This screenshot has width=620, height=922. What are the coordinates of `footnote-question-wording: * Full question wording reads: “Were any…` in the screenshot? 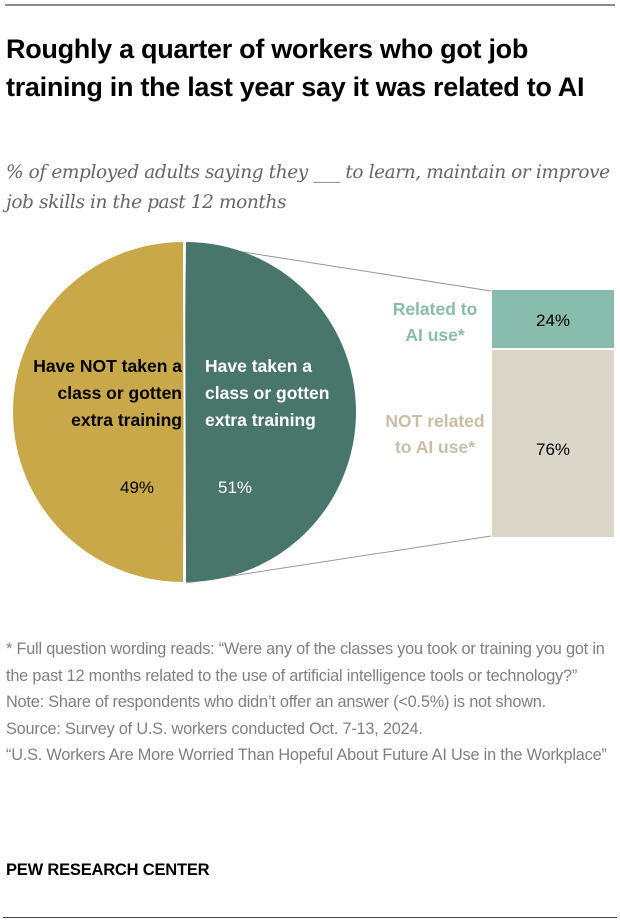 It's located at (305, 662).